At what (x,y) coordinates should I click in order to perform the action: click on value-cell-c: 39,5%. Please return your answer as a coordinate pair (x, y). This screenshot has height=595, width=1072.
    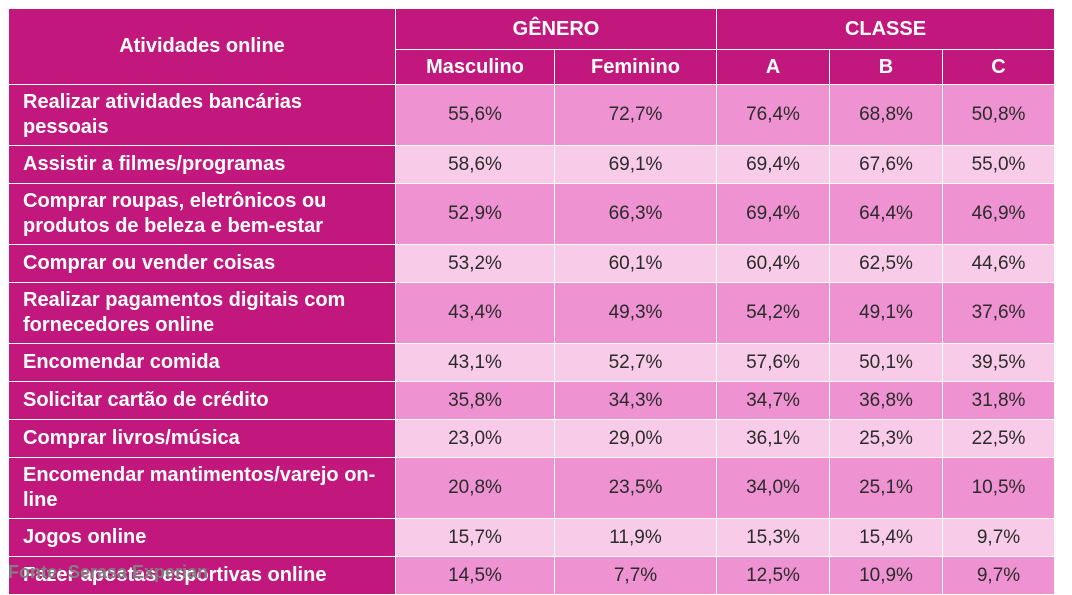
    Looking at the image, I should click on (998, 362).